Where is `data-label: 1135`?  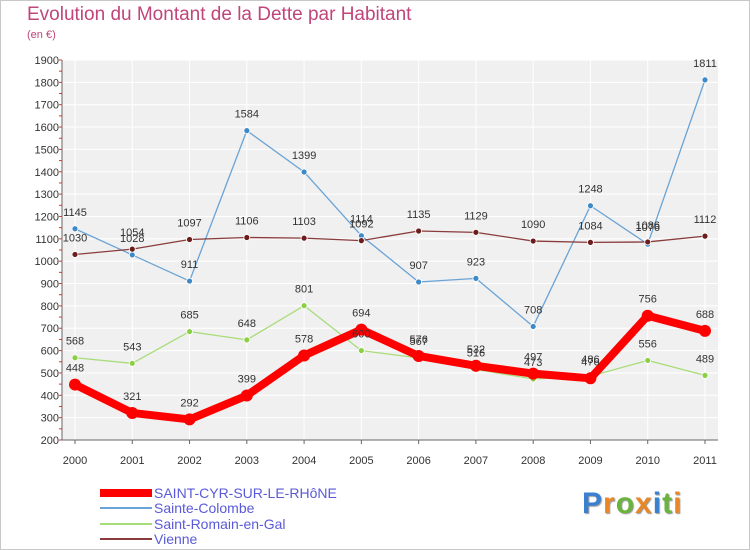 data-label: 1135 is located at coordinates (419, 215).